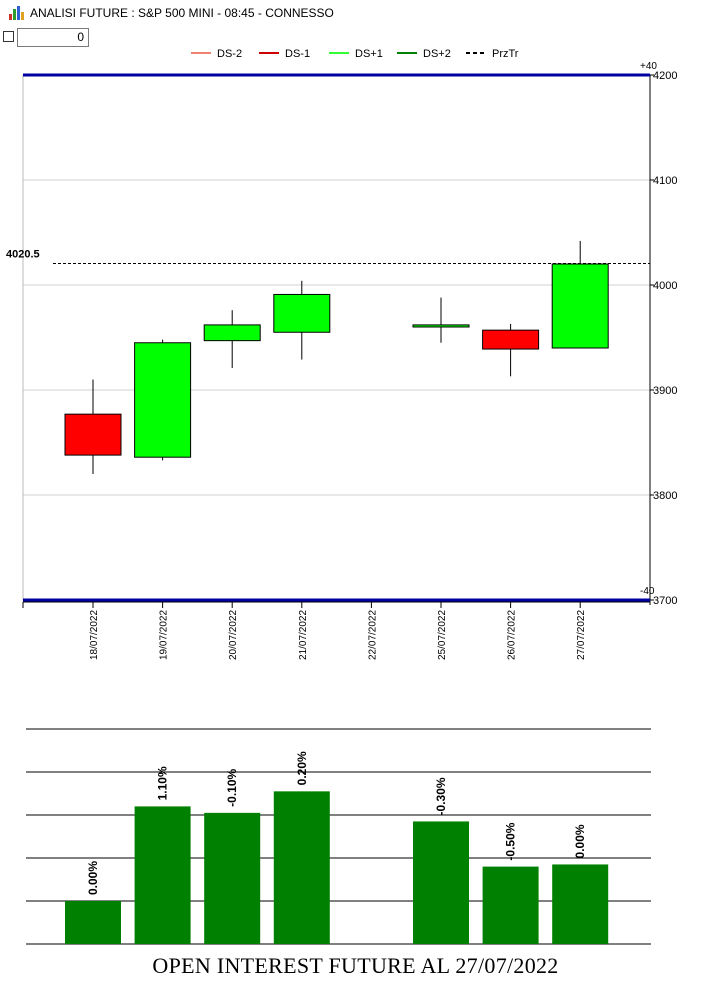 This screenshot has height=981, width=711. I want to click on toolbar-checkbox, so click(8, 36).